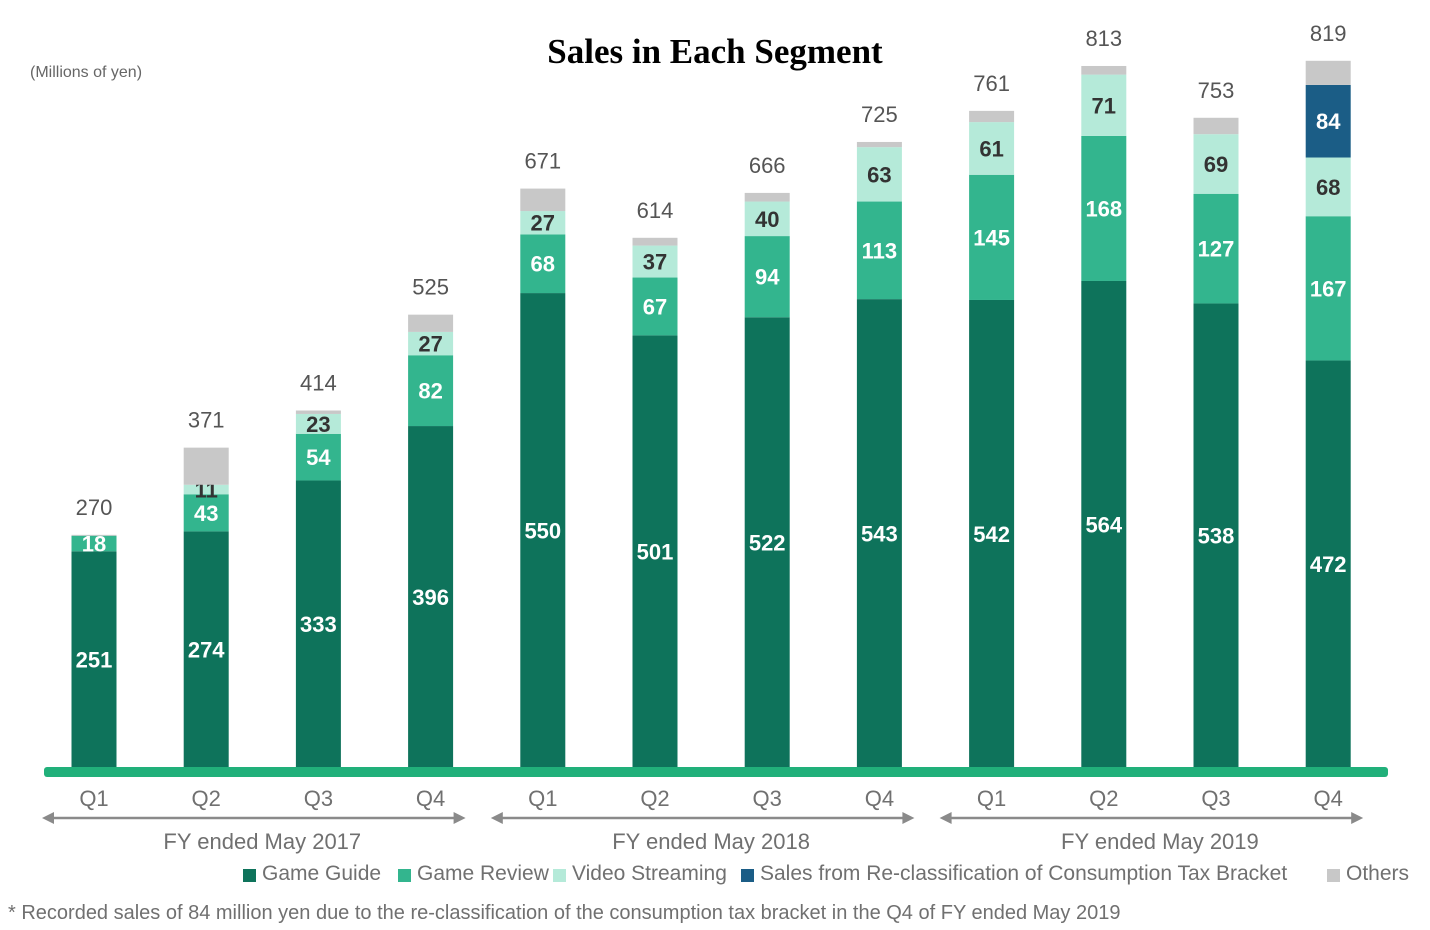  I want to click on data-label: 37, so click(655, 262).